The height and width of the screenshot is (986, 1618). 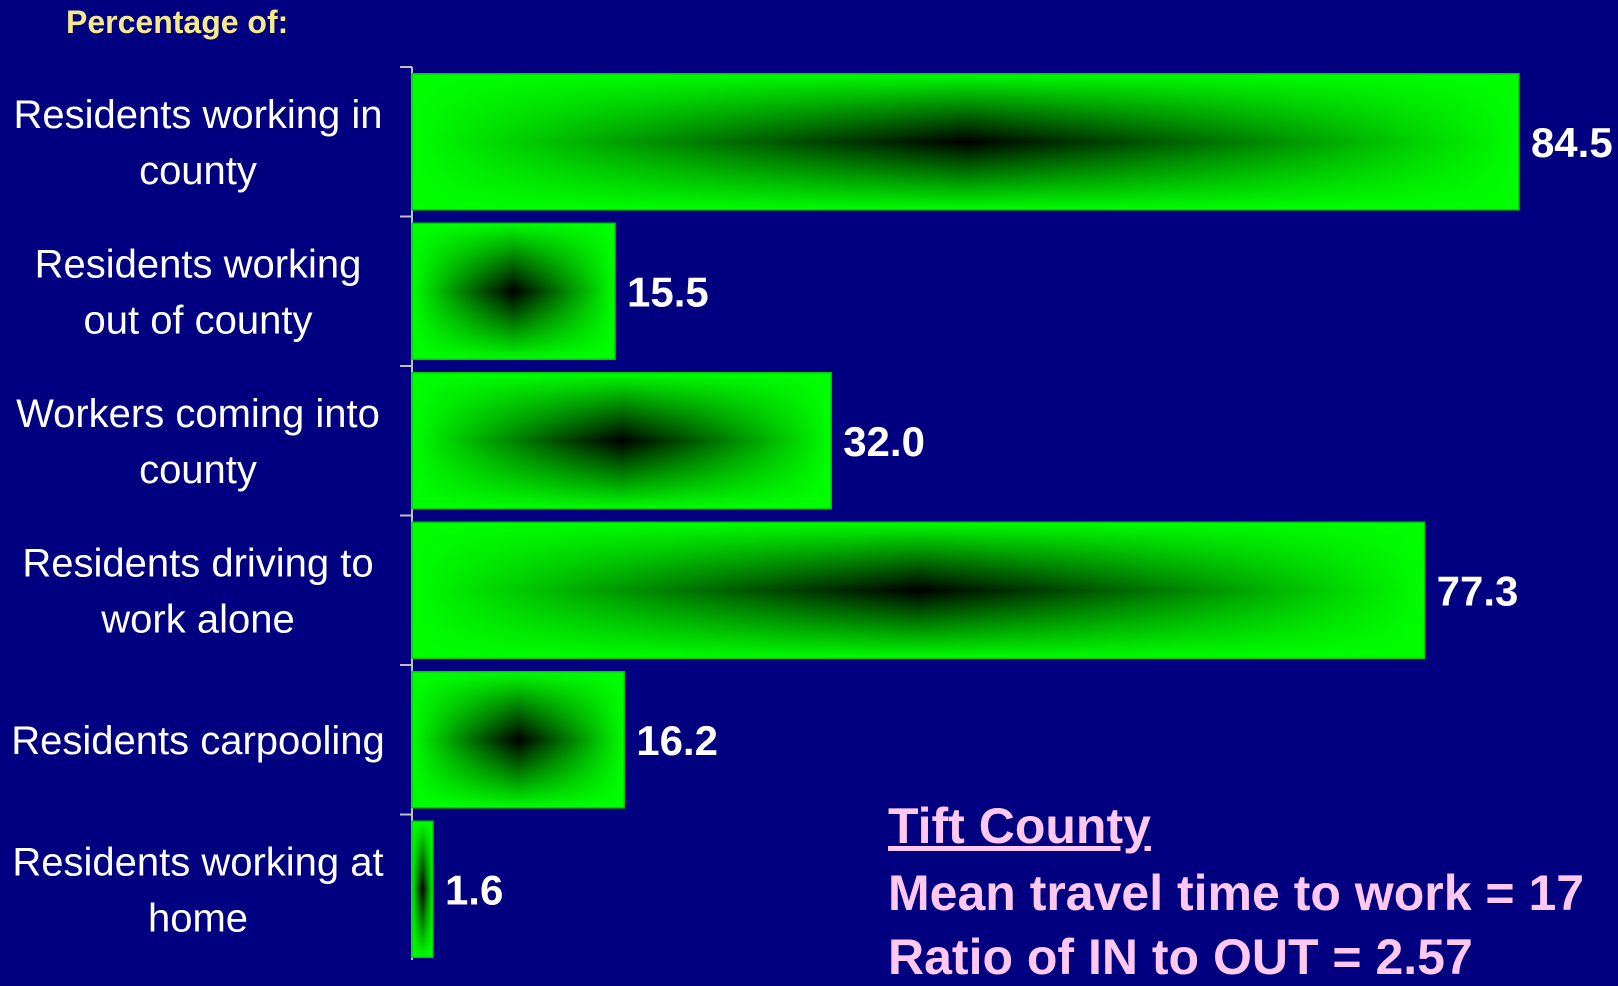 What do you see at coordinates (198, 741) in the screenshot?
I see `category-label: Residents carpooling` at bounding box center [198, 741].